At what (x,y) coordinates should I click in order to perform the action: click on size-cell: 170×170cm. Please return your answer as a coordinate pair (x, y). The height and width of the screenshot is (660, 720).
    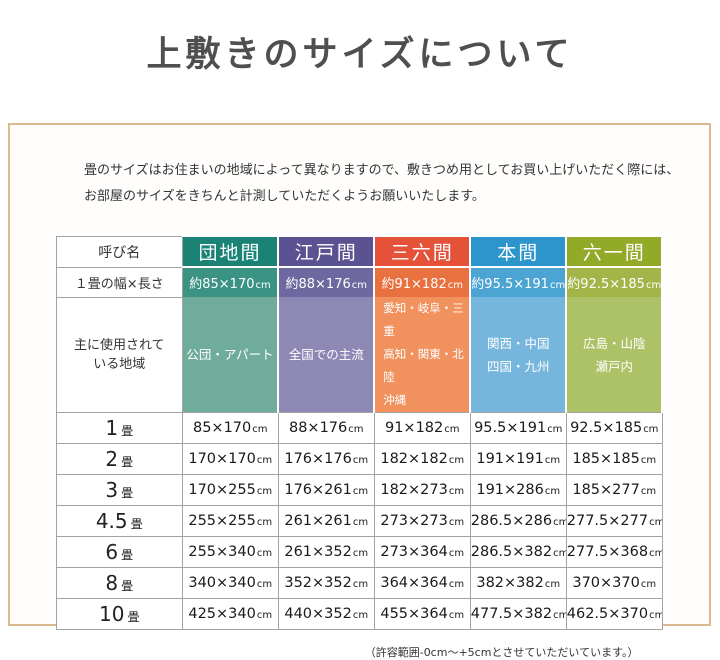
    Looking at the image, I should click on (230, 459).